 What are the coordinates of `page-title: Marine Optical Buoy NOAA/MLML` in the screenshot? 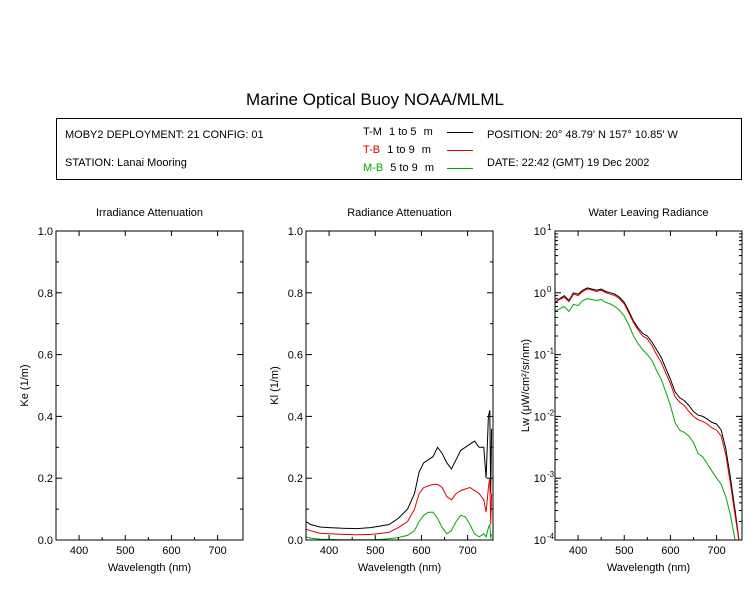 It's located at (375, 99).